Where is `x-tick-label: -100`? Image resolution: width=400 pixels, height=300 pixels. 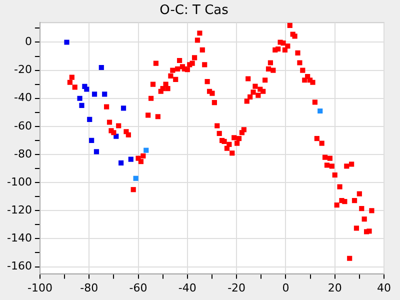
x-tick-label: -100 is located at coordinates (39, 287).